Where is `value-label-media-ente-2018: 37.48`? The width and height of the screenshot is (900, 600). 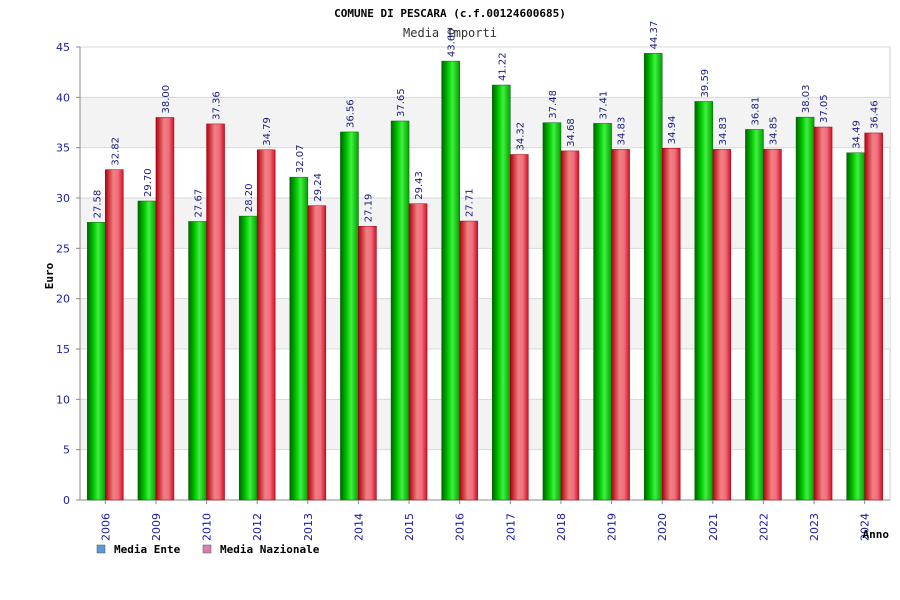 value-label-media-ente-2018: 37.48 is located at coordinates (553, 104).